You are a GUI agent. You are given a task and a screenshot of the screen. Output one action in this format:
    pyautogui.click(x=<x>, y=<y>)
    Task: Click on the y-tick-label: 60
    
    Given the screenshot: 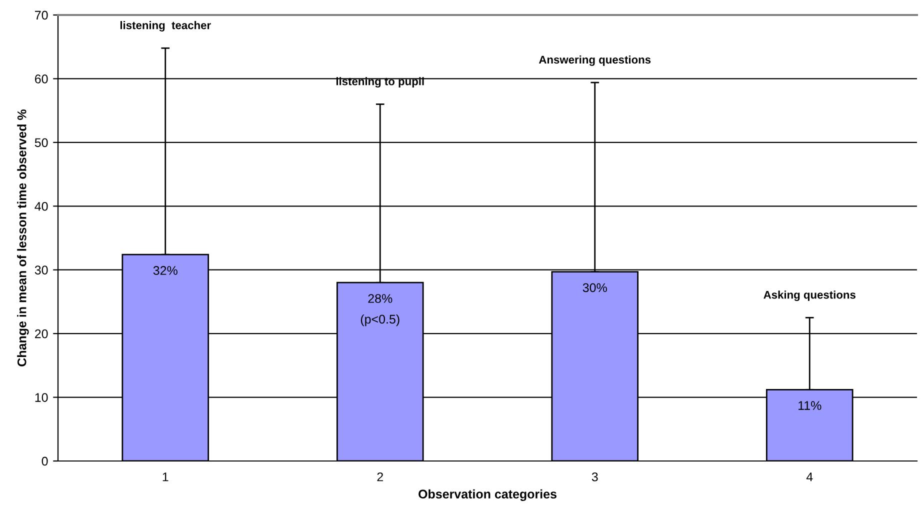 What is the action you would take?
    pyautogui.click(x=41, y=79)
    